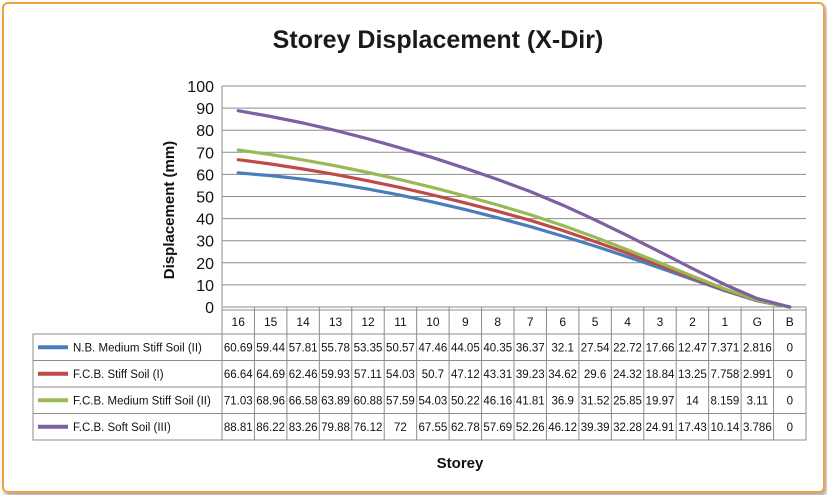  Describe the element at coordinates (137, 348) in the screenshot. I see `legend-label: N.B. Medium Stiff Soil (II)` at that location.